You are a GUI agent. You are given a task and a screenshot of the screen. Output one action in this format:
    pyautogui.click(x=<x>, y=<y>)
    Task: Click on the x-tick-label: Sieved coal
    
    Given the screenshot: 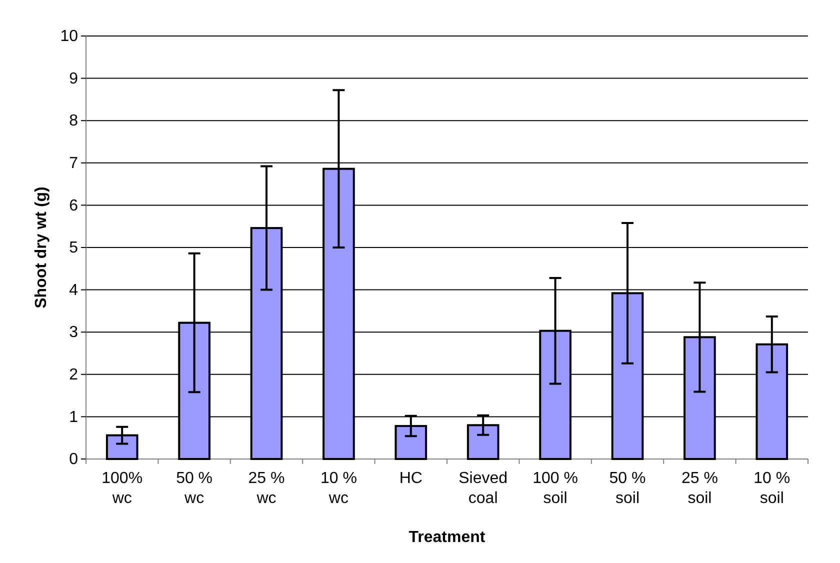 What is the action you would take?
    pyautogui.click(x=483, y=488)
    